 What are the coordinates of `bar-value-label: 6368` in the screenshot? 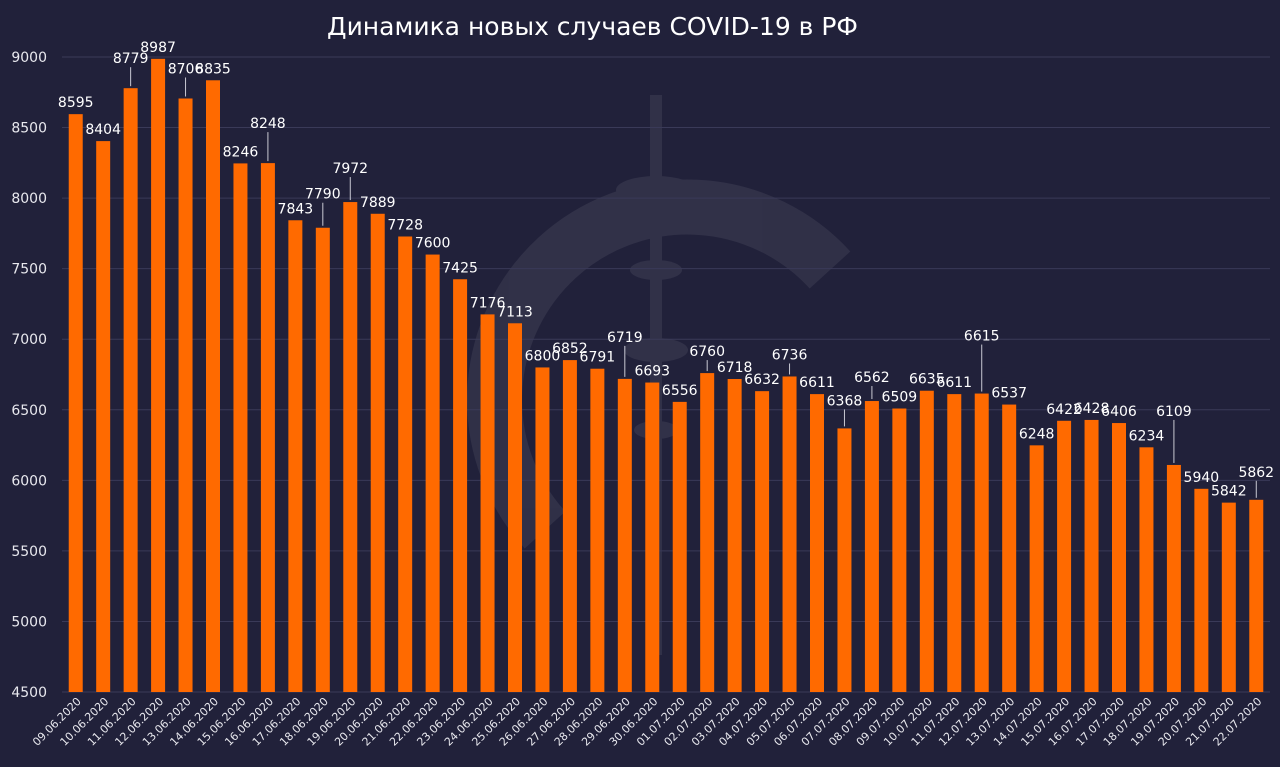 It's located at (845, 401).